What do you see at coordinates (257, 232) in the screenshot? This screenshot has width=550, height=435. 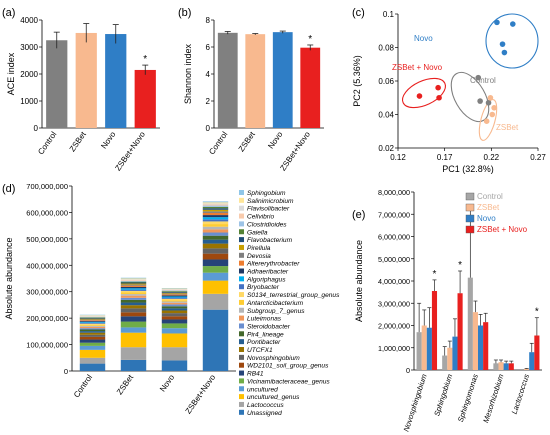 I see `legend-label: Gaiella` at bounding box center [257, 232].